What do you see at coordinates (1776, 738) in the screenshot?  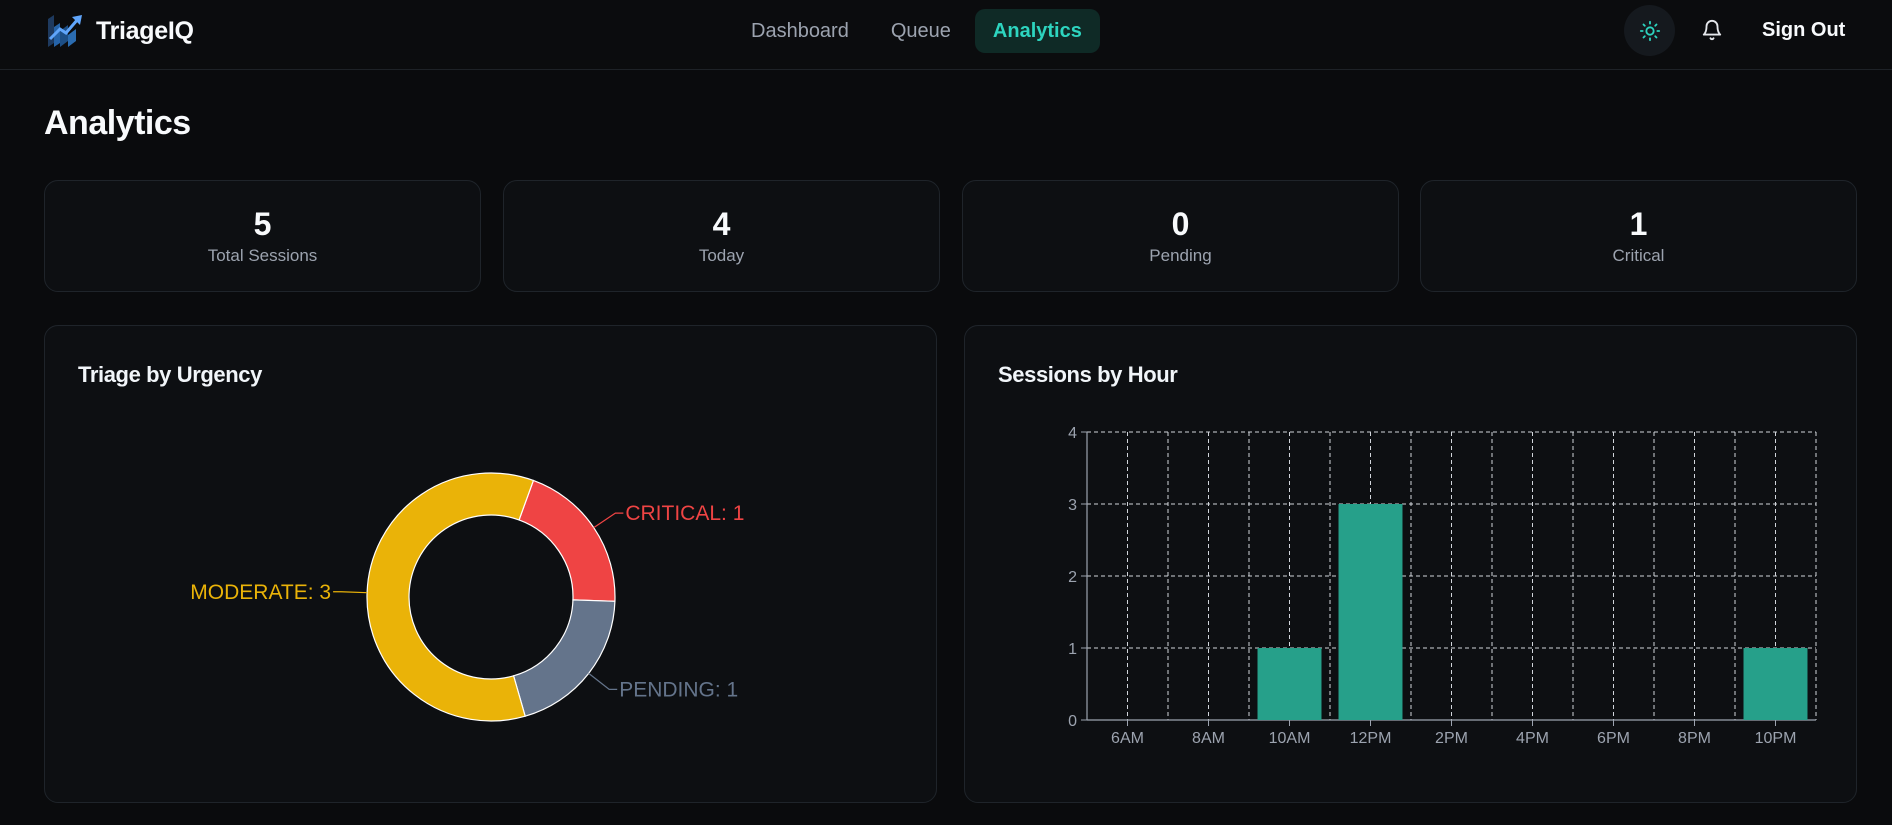 I see `x-tick-label: 10PM` at bounding box center [1776, 738].